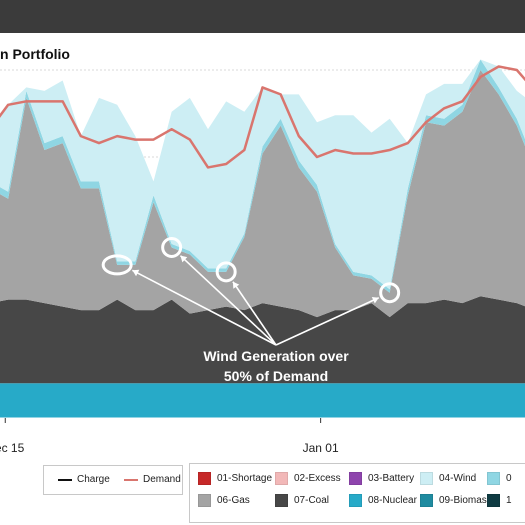 This screenshot has width=525, height=525. I want to click on legend-item-0: 0, so click(499, 478).